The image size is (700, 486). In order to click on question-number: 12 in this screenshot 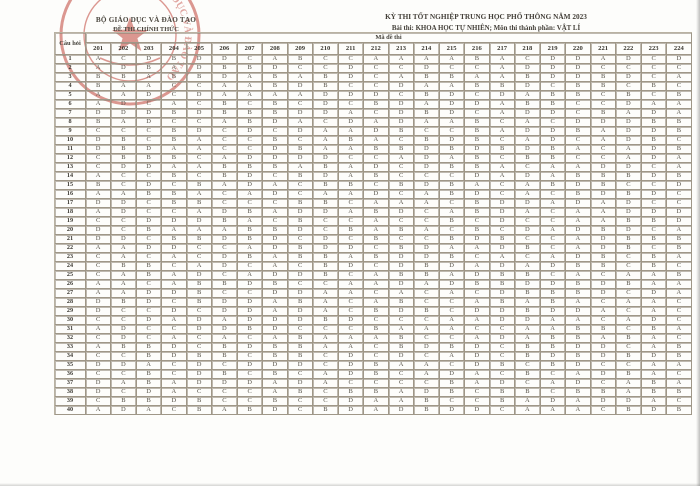, I will do `click(70, 158)`.